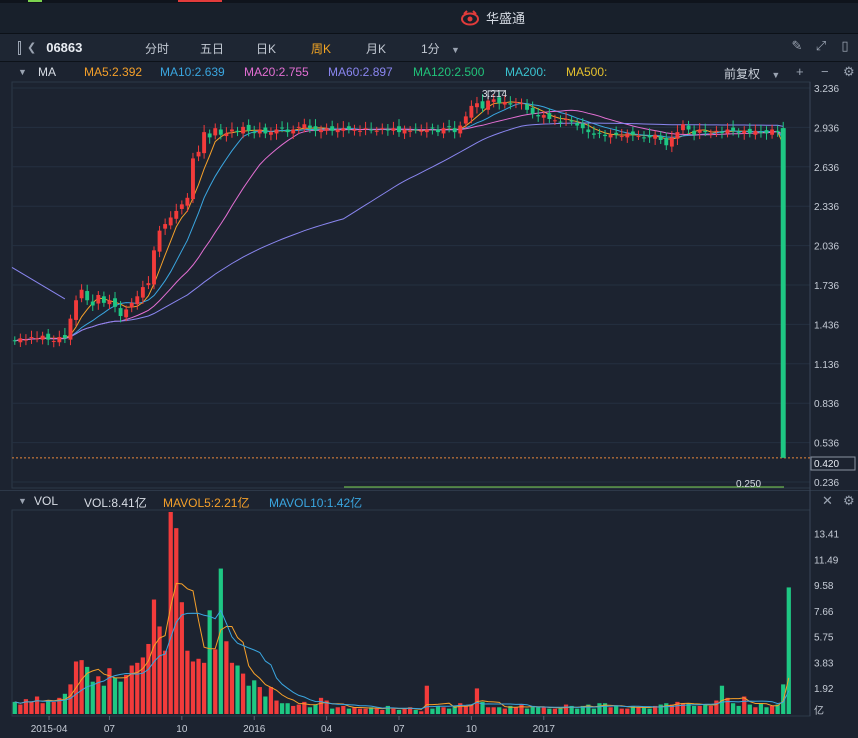 The width and height of the screenshot is (858, 738). What do you see at coordinates (827, 500) in the screenshot?
I see `close-icon: ✕` at bounding box center [827, 500].